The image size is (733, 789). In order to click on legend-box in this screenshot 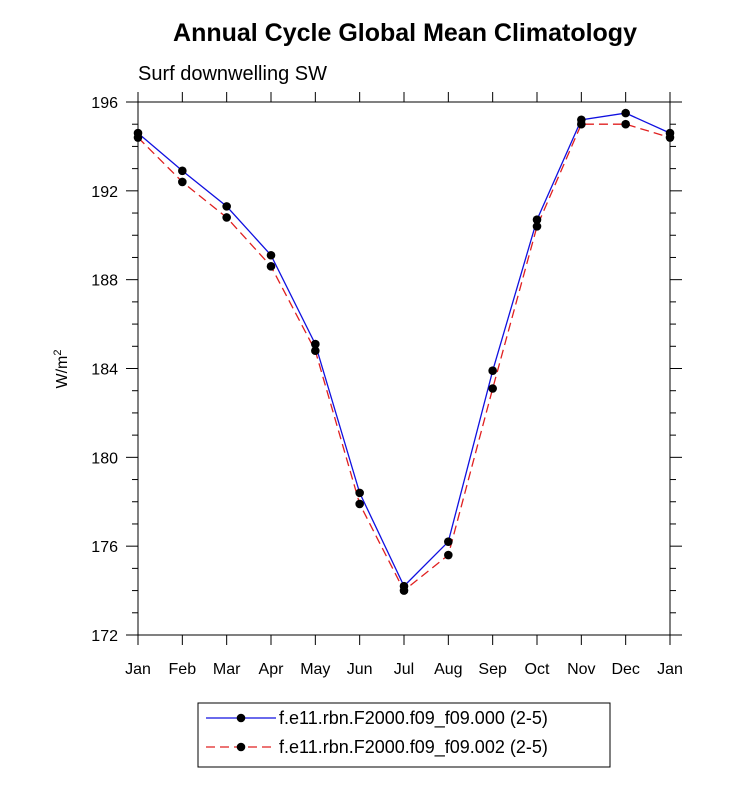, I will do `click(404, 735)`.